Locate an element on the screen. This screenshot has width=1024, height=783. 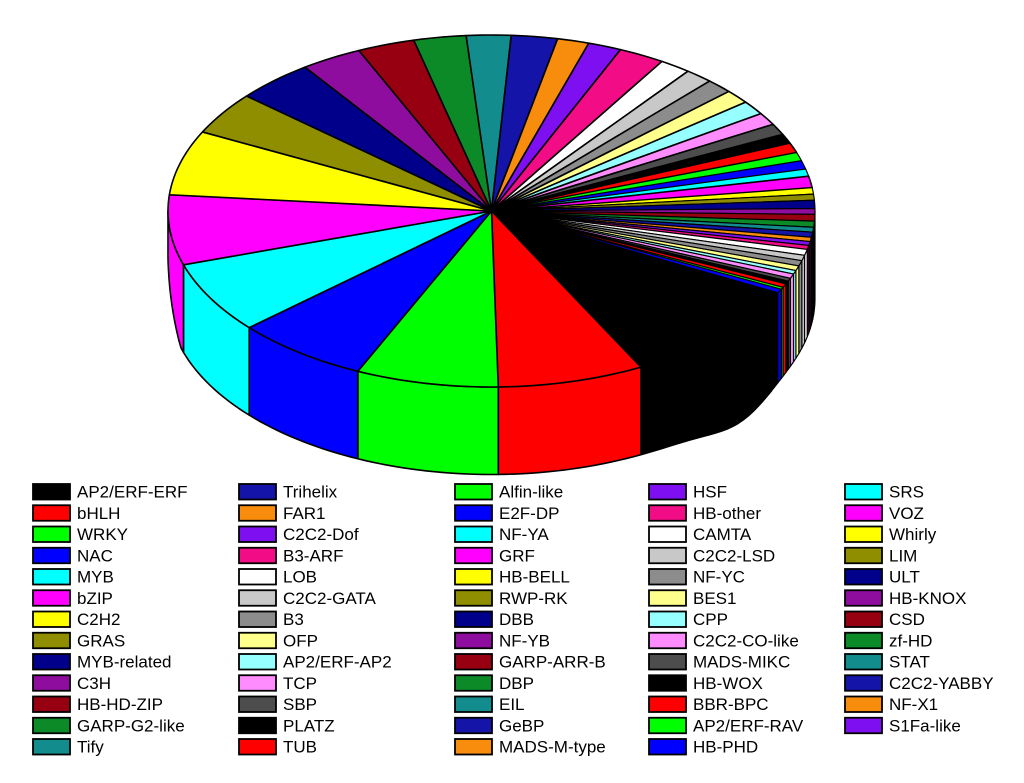
svg-text: Alfin-like is located at coordinates (531, 492).